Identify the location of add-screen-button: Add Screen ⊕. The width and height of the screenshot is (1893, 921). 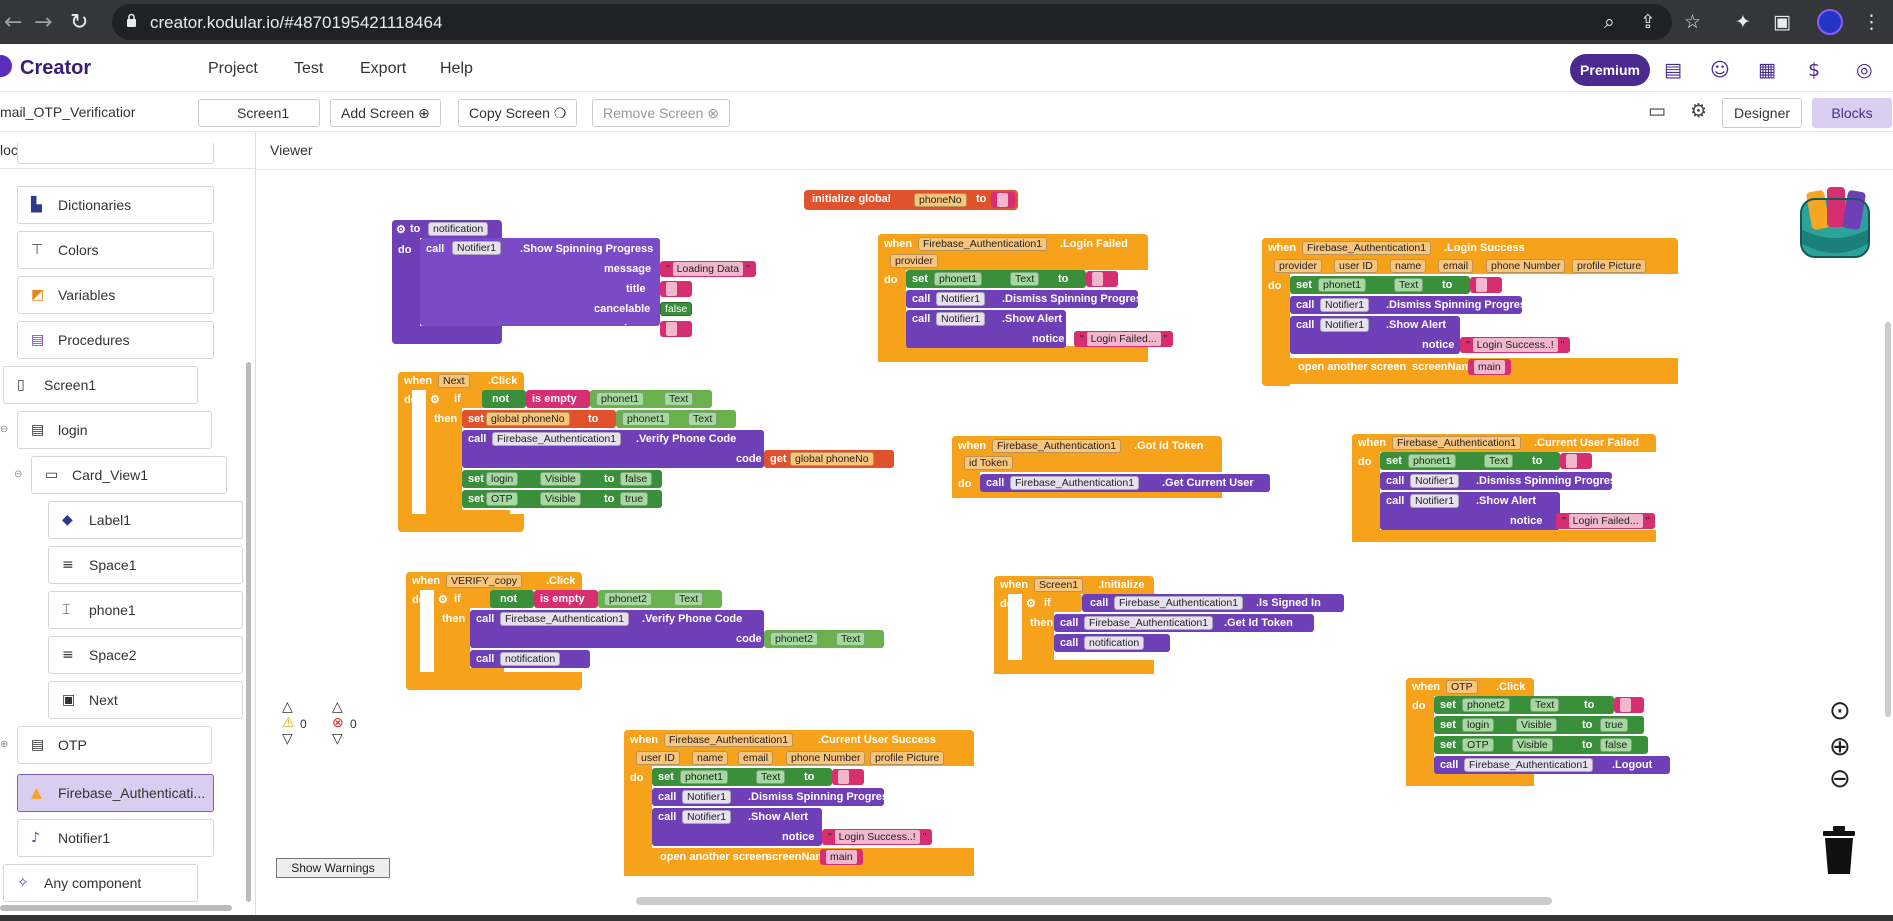
(385, 113).